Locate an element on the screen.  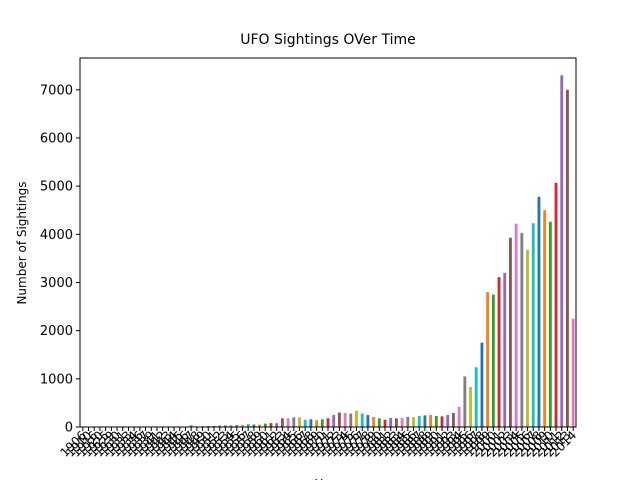
y-tick-label: 7000 is located at coordinates (56, 90).